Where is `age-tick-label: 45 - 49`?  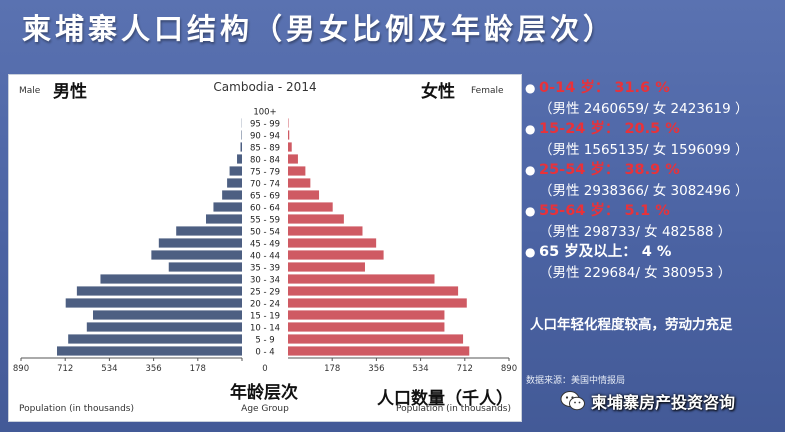 age-tick-label: 45 - 49 is located at coordinates (265, 245).